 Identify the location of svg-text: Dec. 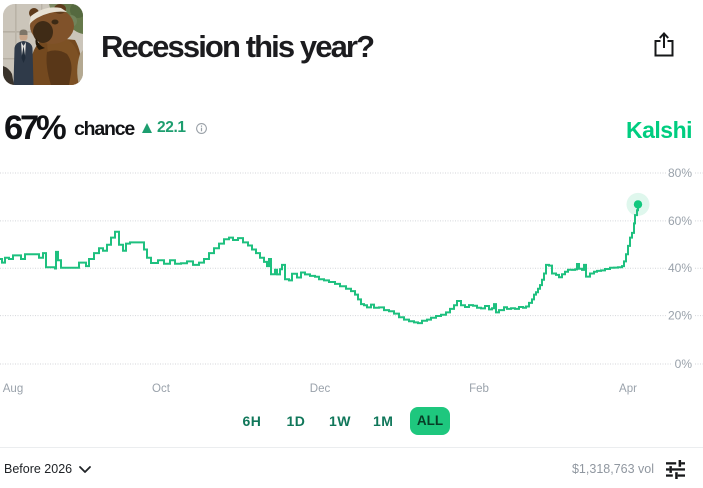
(320, 389).